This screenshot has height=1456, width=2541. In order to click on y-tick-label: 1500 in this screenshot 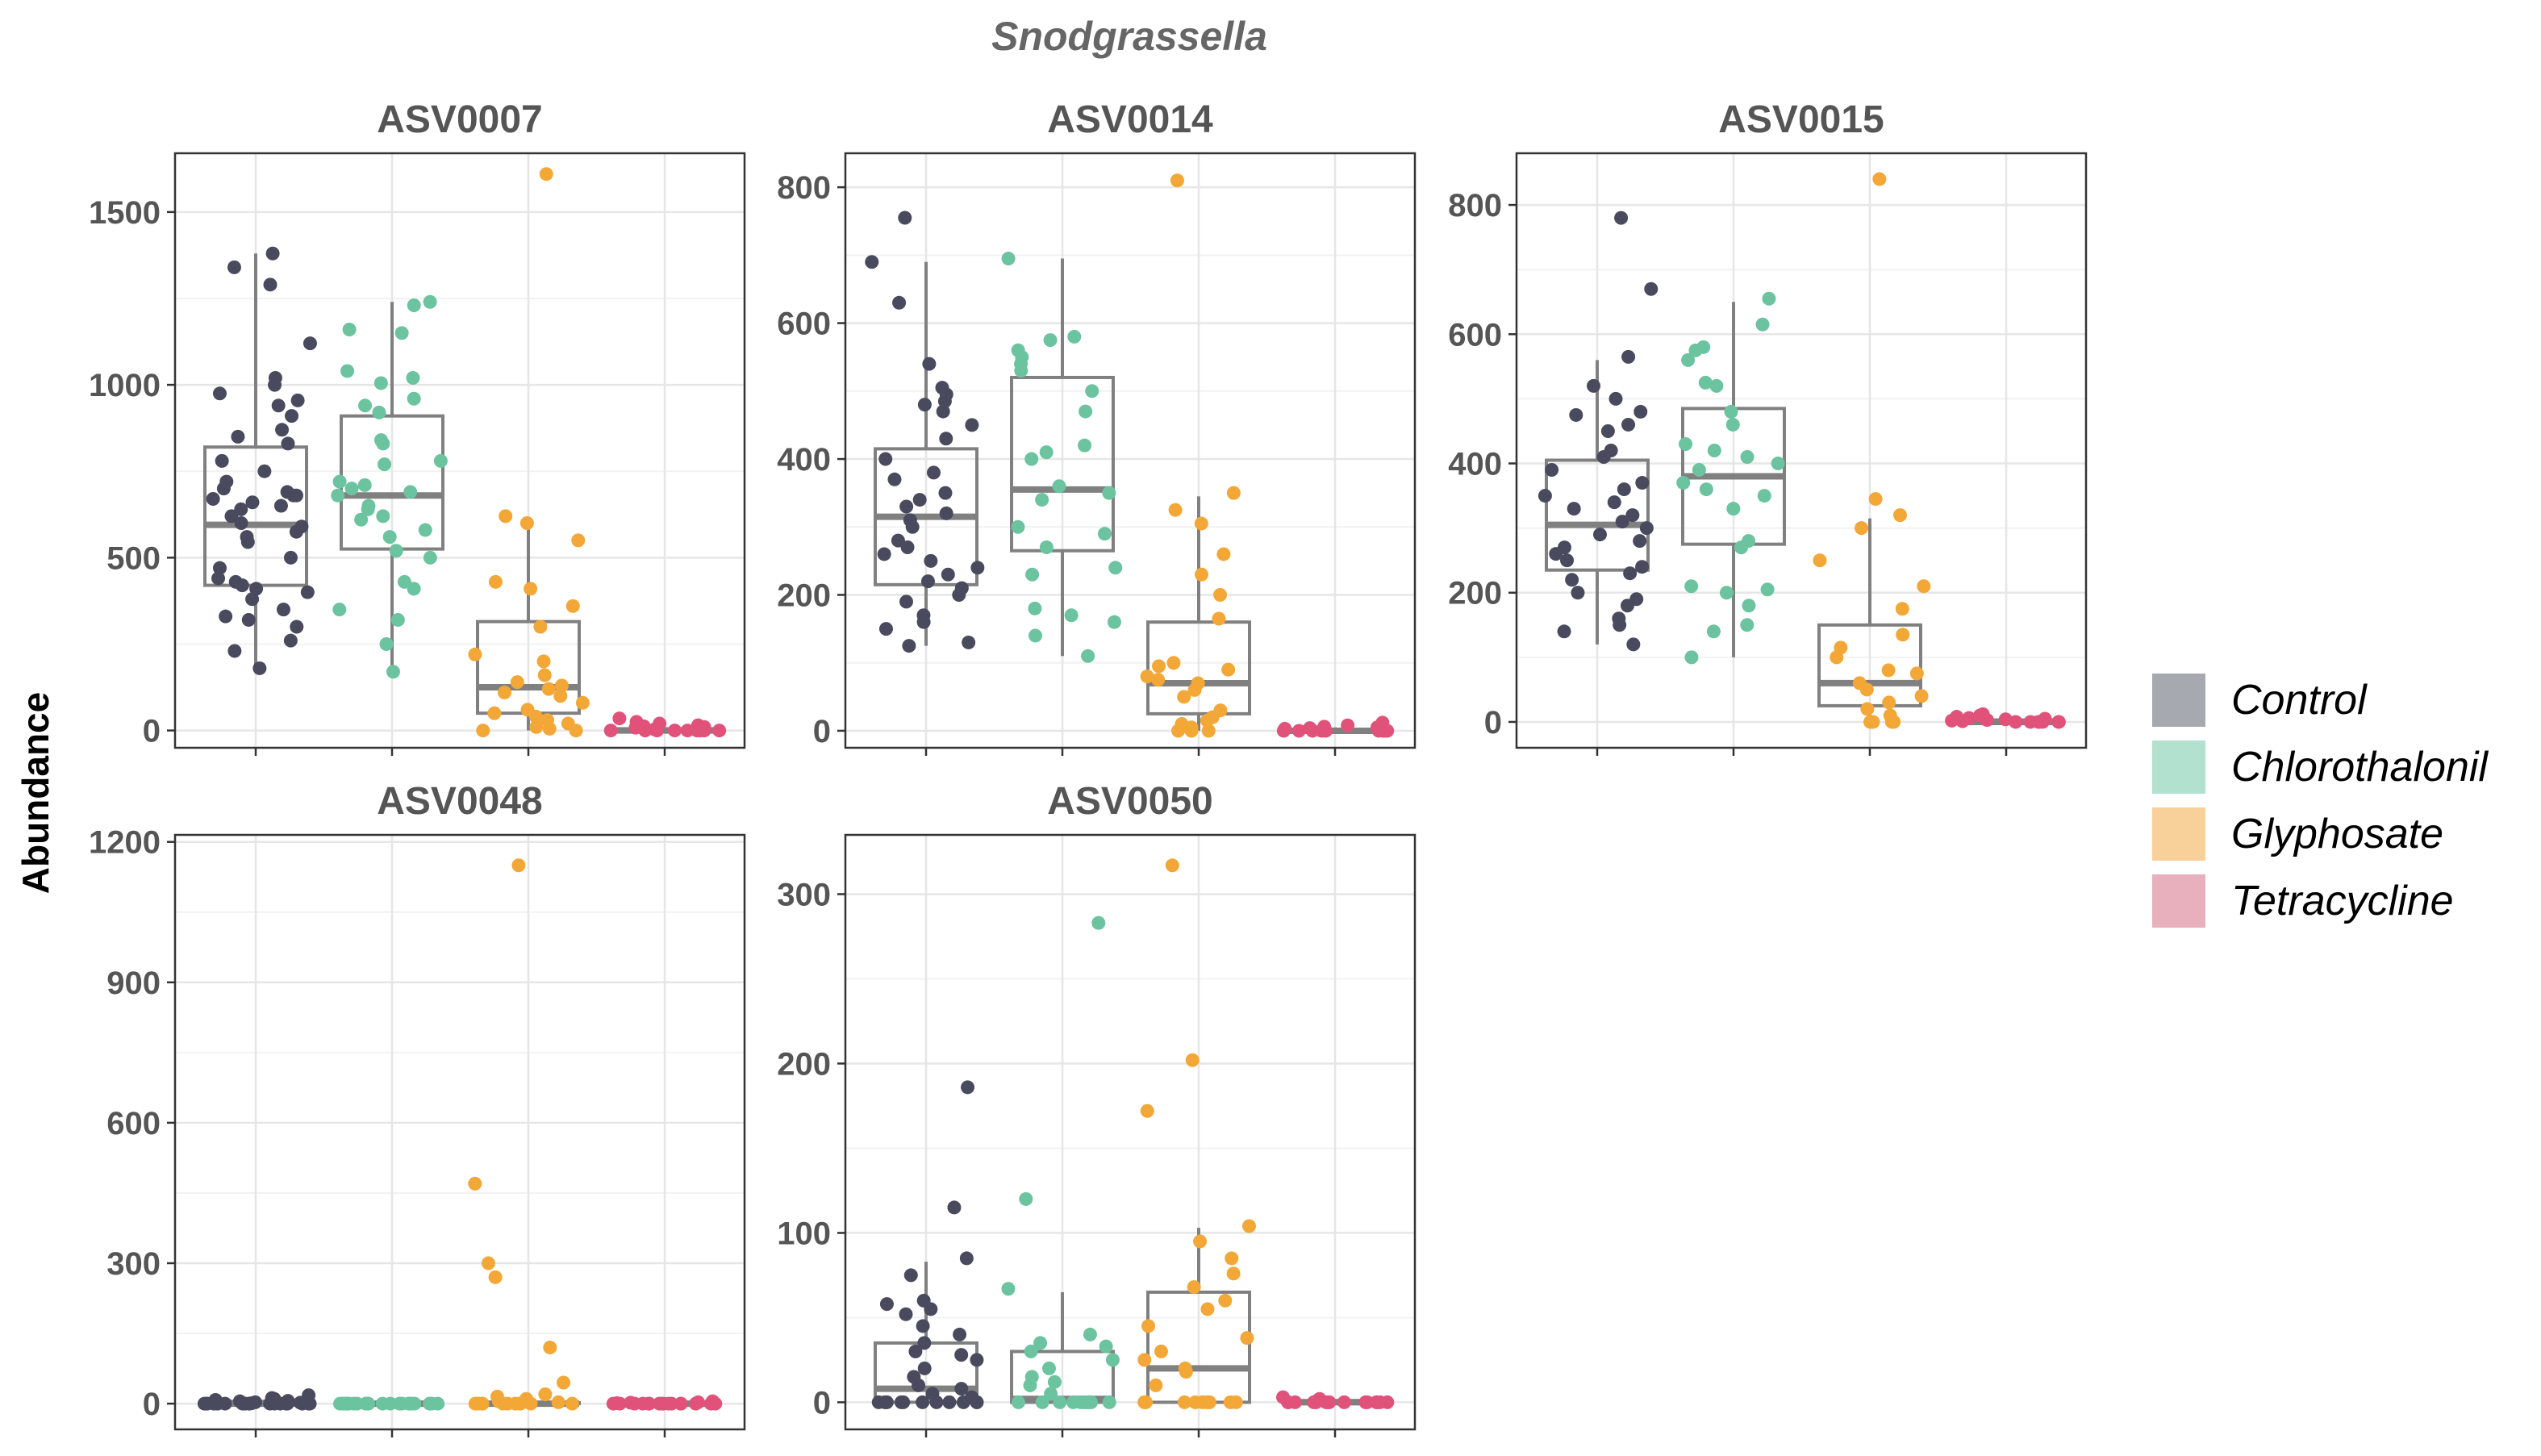, I will do `click(125, 213)`.